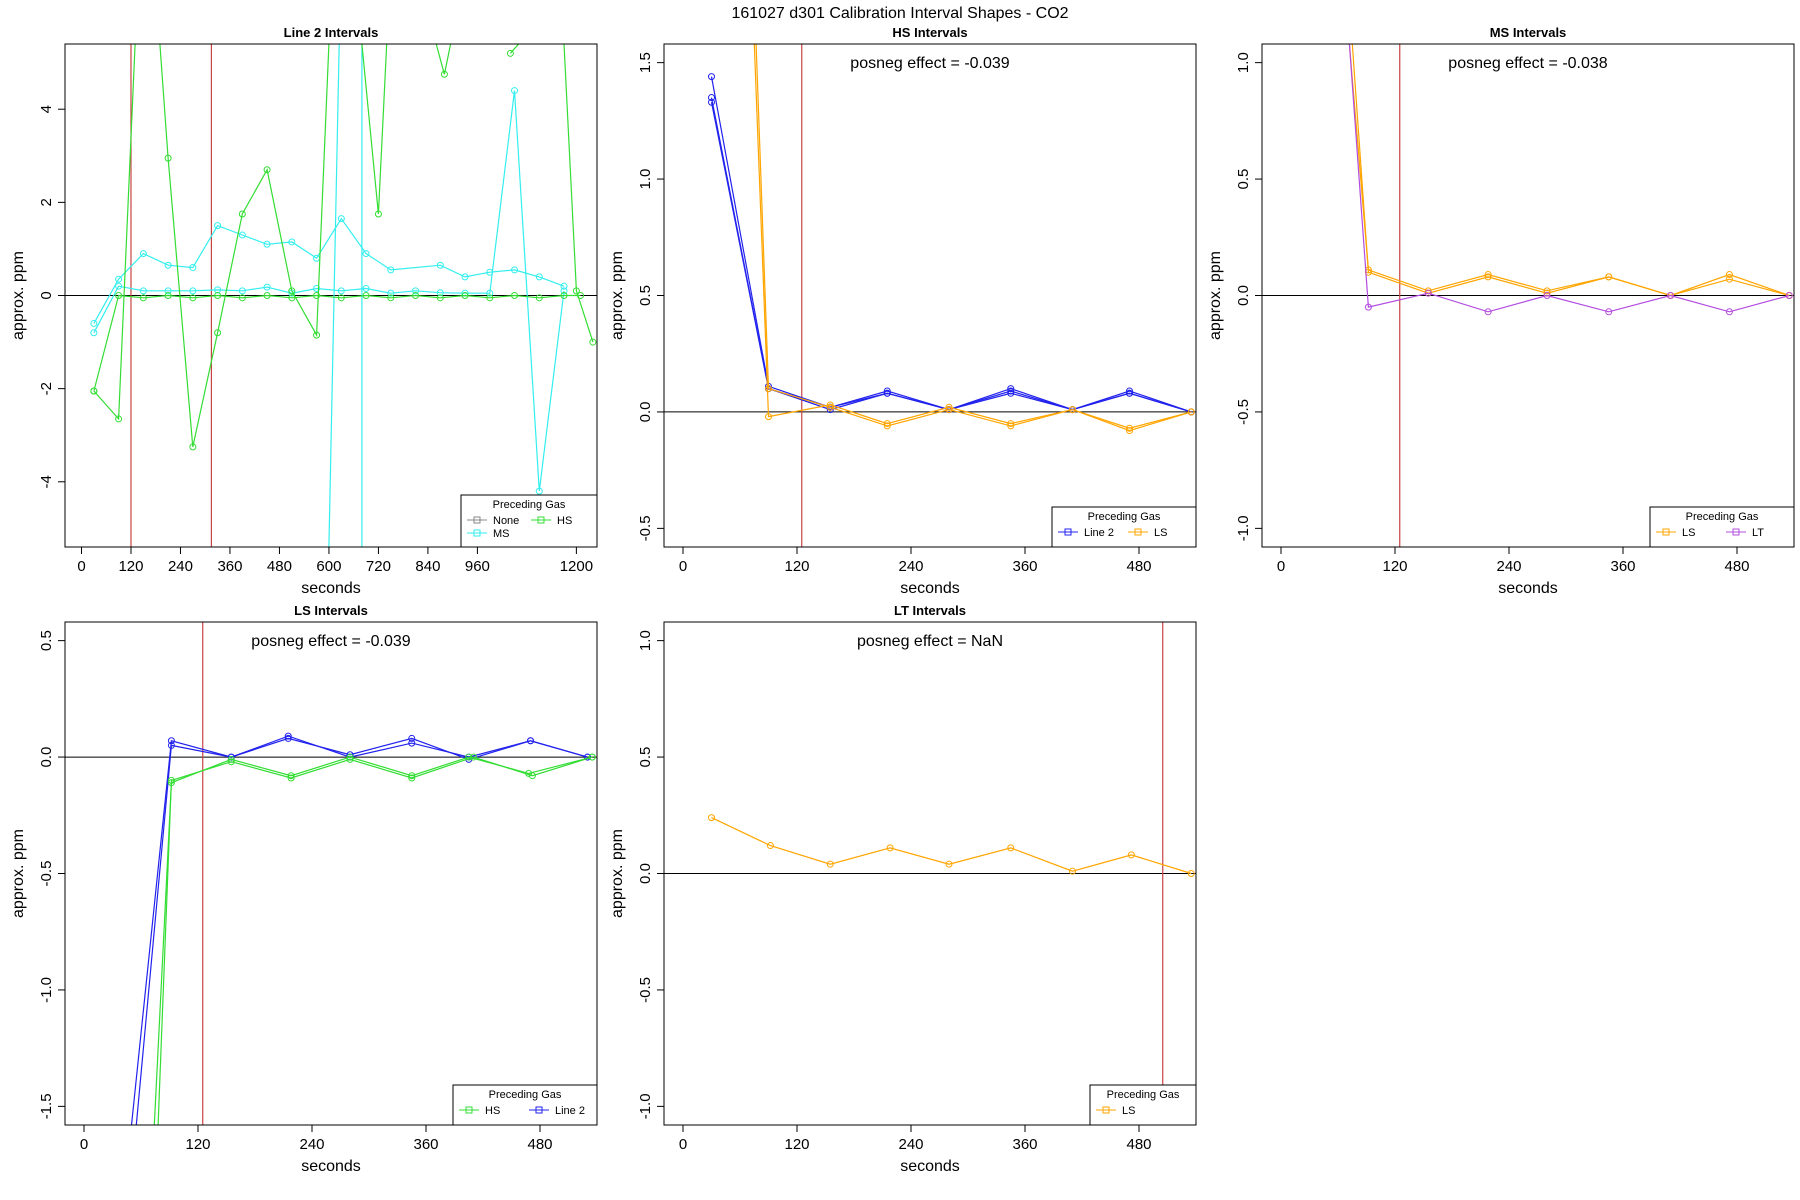 The height and width of the screenshot is (1200, 1800). What do you see at coordinates (427, 566) in the screenshot?
I see `x-tick-label: 840` at bounding box center [427, 566].